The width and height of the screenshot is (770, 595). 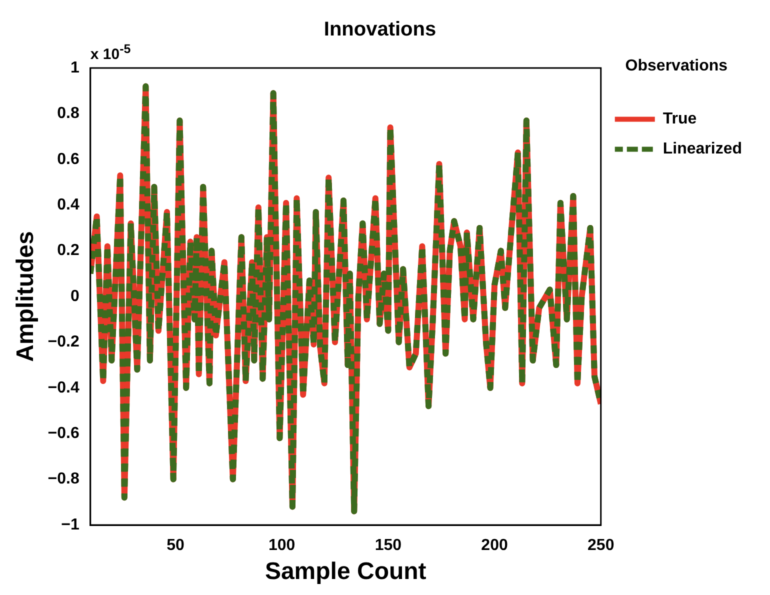 I want to click on x-tick-label: 50, so click(x=175, y=545).